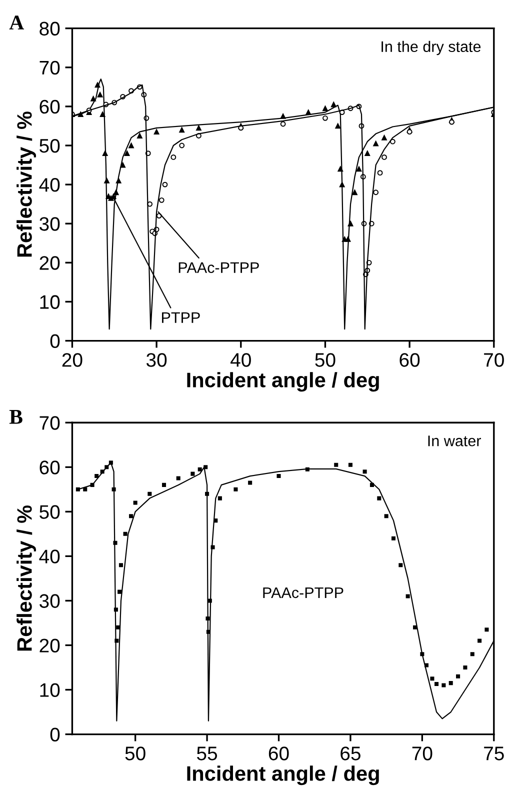 Image resolution: width=505 pixels, height=787 pixels. What do you see at coordinates (181, 317) in the screenshot?
I see `annotation: PTPP` at bounding box center [181, 317].